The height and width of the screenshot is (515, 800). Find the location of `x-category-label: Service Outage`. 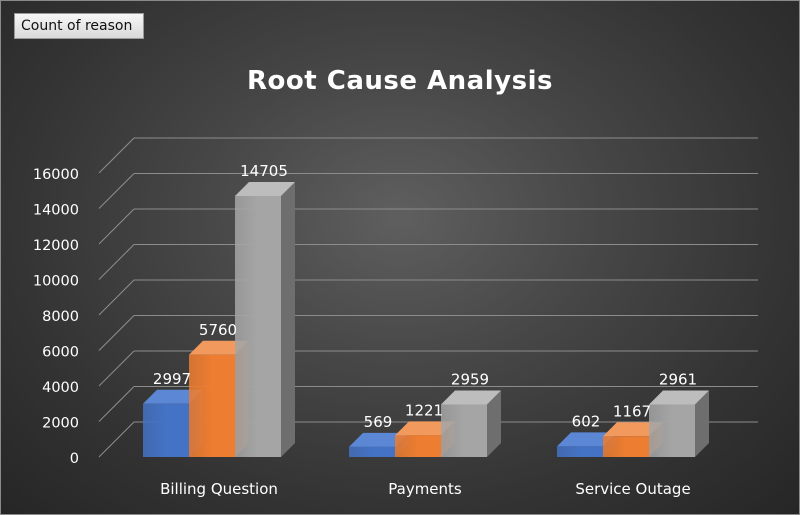

x-category-label: Service Outage is located at coordinates (632, 489).